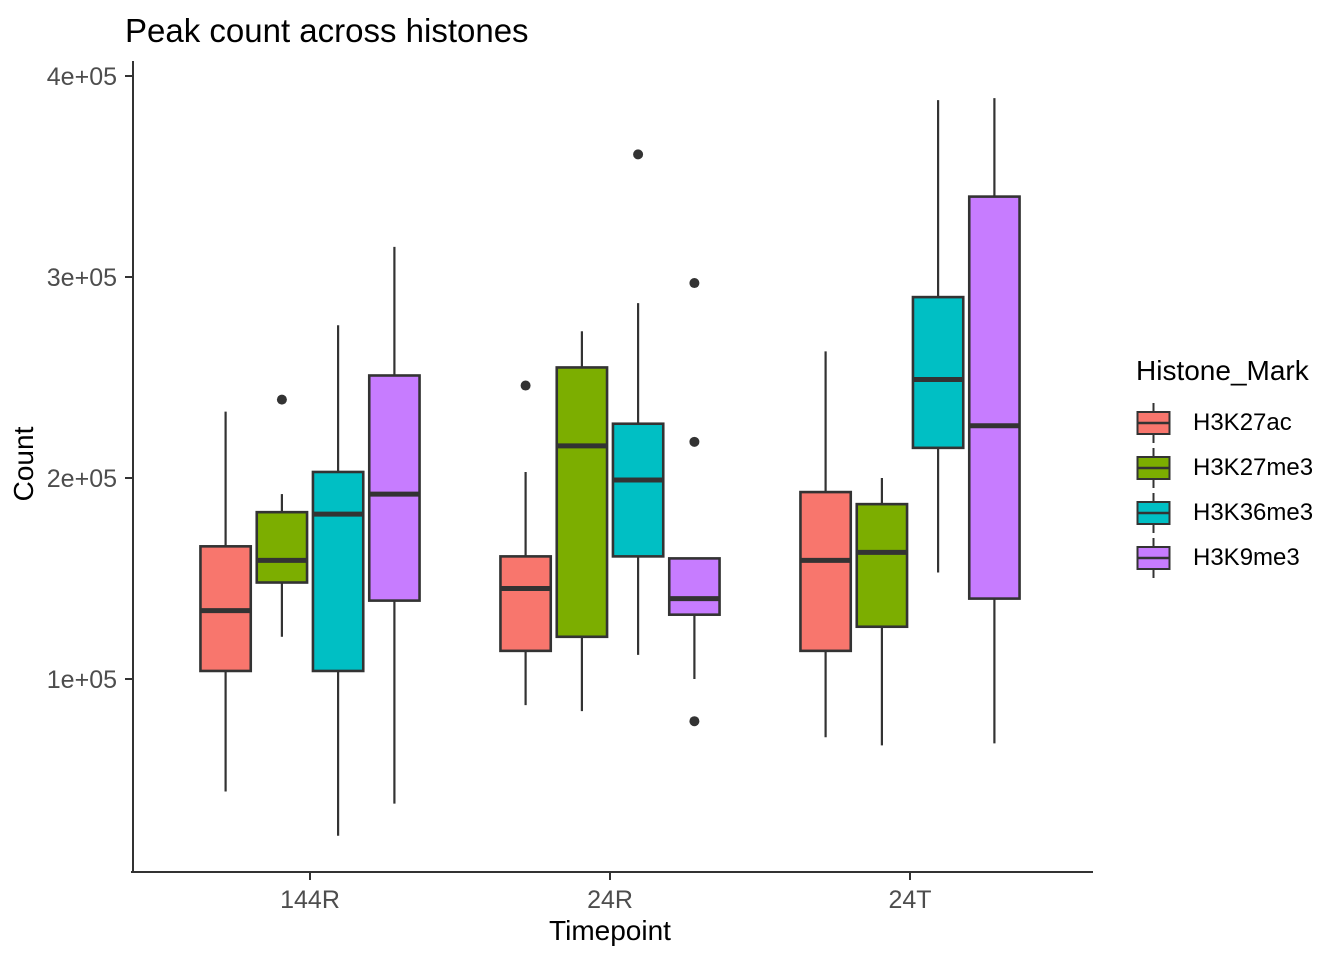 The width and height of the screenshot is (1344, 960). What do you see at coordinates (1253, 512) in the screenshot?
I see `legend-label: H3K36me3` at bounding box center [1253, 512].